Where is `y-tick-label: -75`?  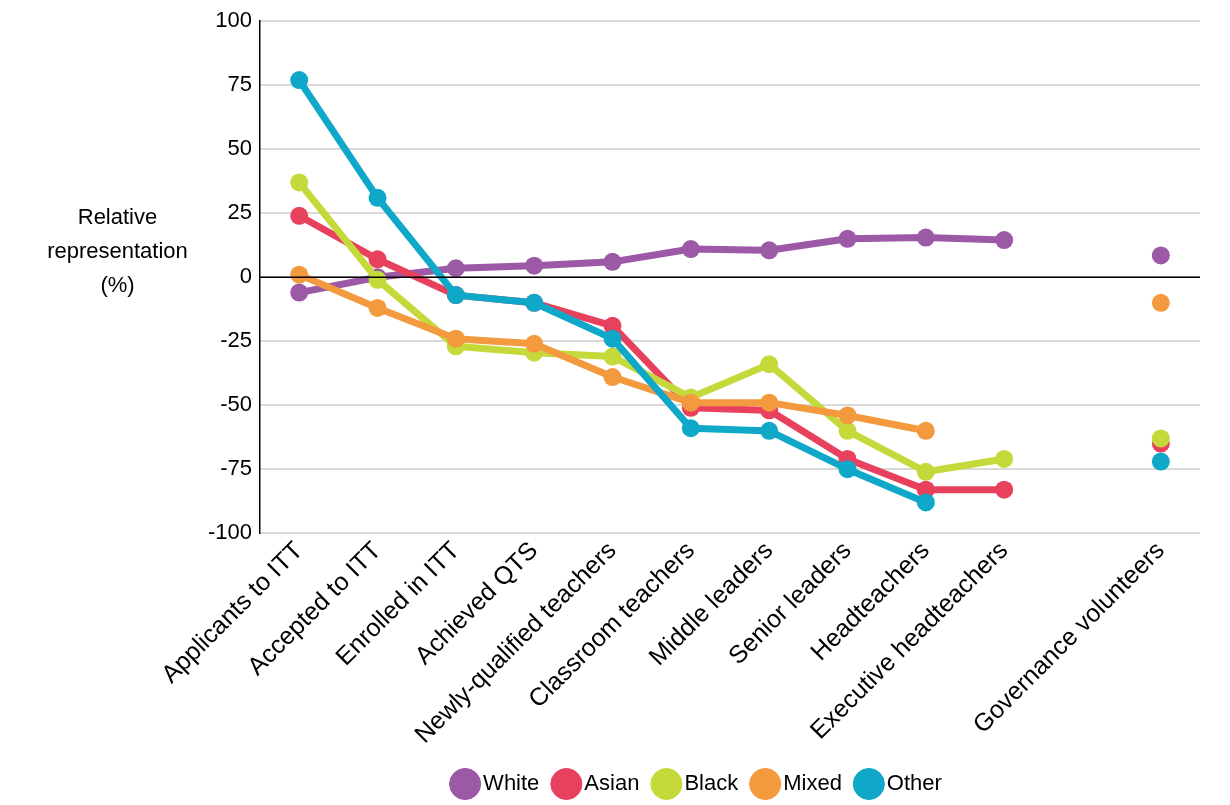 y-tick-label: -75 is located at coordinates (236, 468).